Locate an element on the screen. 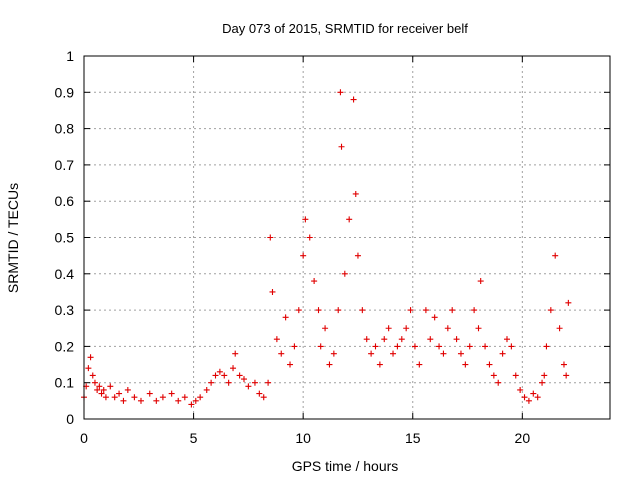 The image size is (640, 480). y-tick-label: 1 is located at coordinates (70, 56).